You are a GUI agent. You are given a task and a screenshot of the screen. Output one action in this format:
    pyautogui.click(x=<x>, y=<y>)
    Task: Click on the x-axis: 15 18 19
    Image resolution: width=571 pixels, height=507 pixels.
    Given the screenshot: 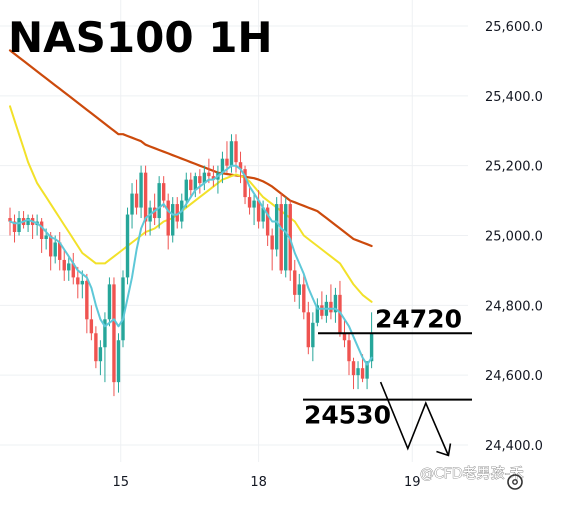 What is the action you would take?
    pyautogui.click(x=266, y=482)
    